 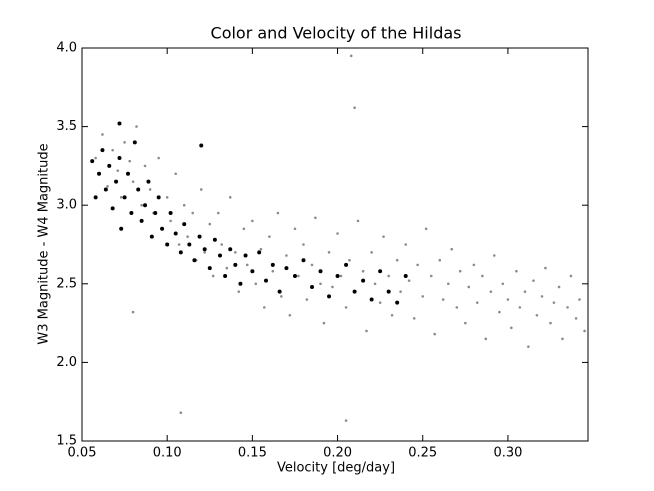 What do you see at coordinates (336, 468) in the screenshot?
I see `x-axis-label: Velocity [deg/day]` at bounding box center [336, 468].